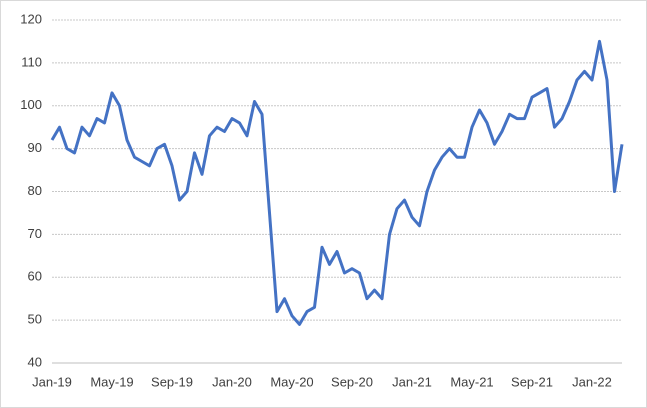  Describe the element at coordinates (35, 319) in the screenshot. I see `y-tick-label: 50` at that location.